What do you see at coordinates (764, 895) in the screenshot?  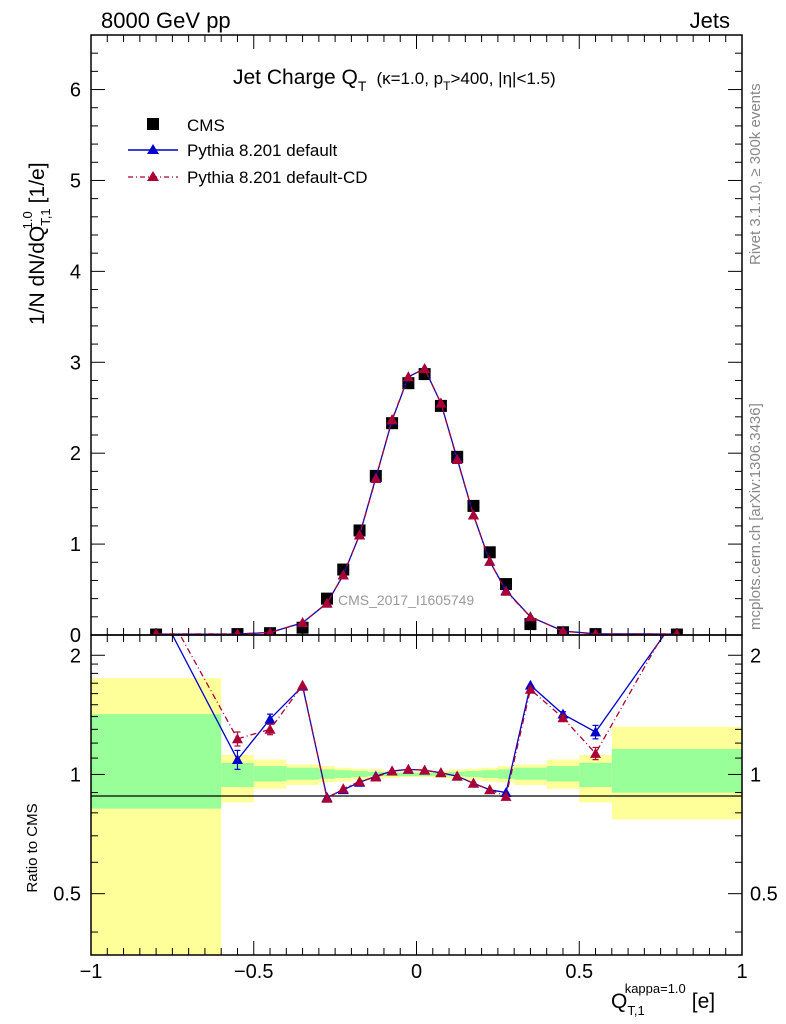 I see `ratio-ytick-label-right: 0.5` at bounding box center [764, 895].